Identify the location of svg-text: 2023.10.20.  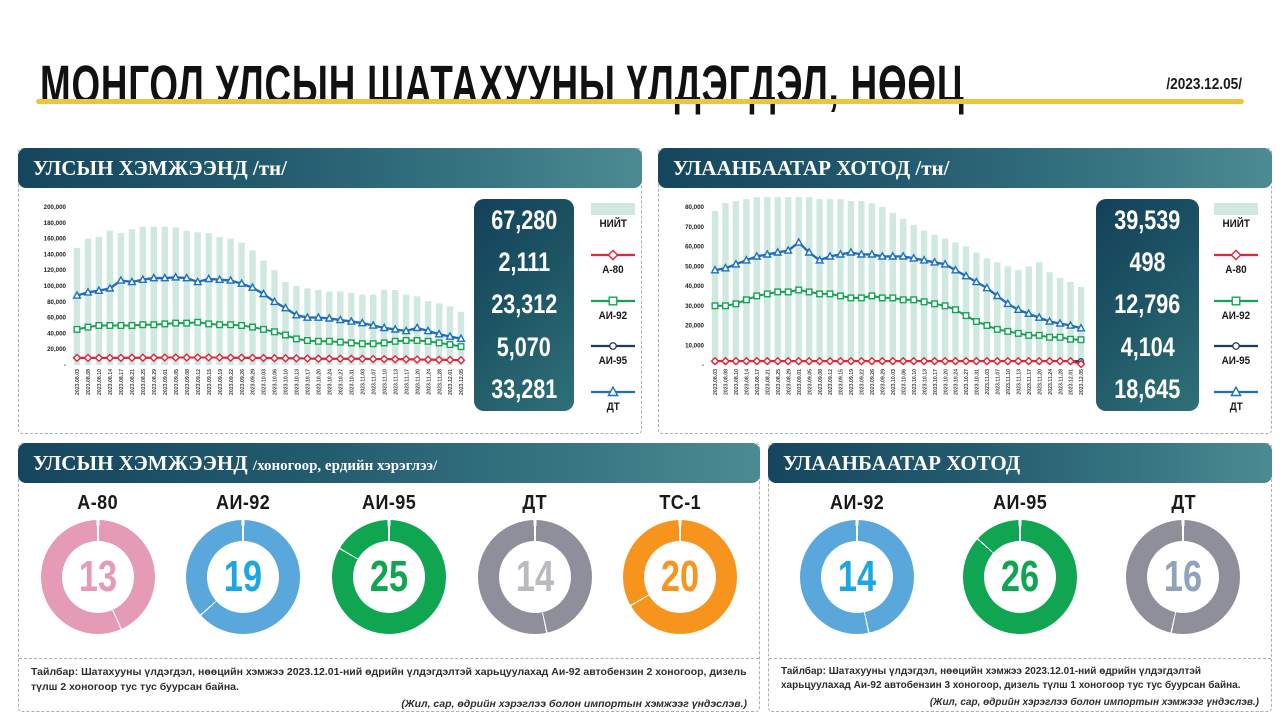
(946, 382).